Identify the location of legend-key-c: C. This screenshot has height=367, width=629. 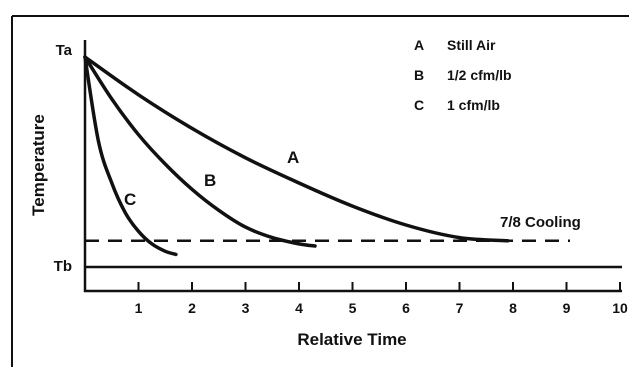
(419, 105).